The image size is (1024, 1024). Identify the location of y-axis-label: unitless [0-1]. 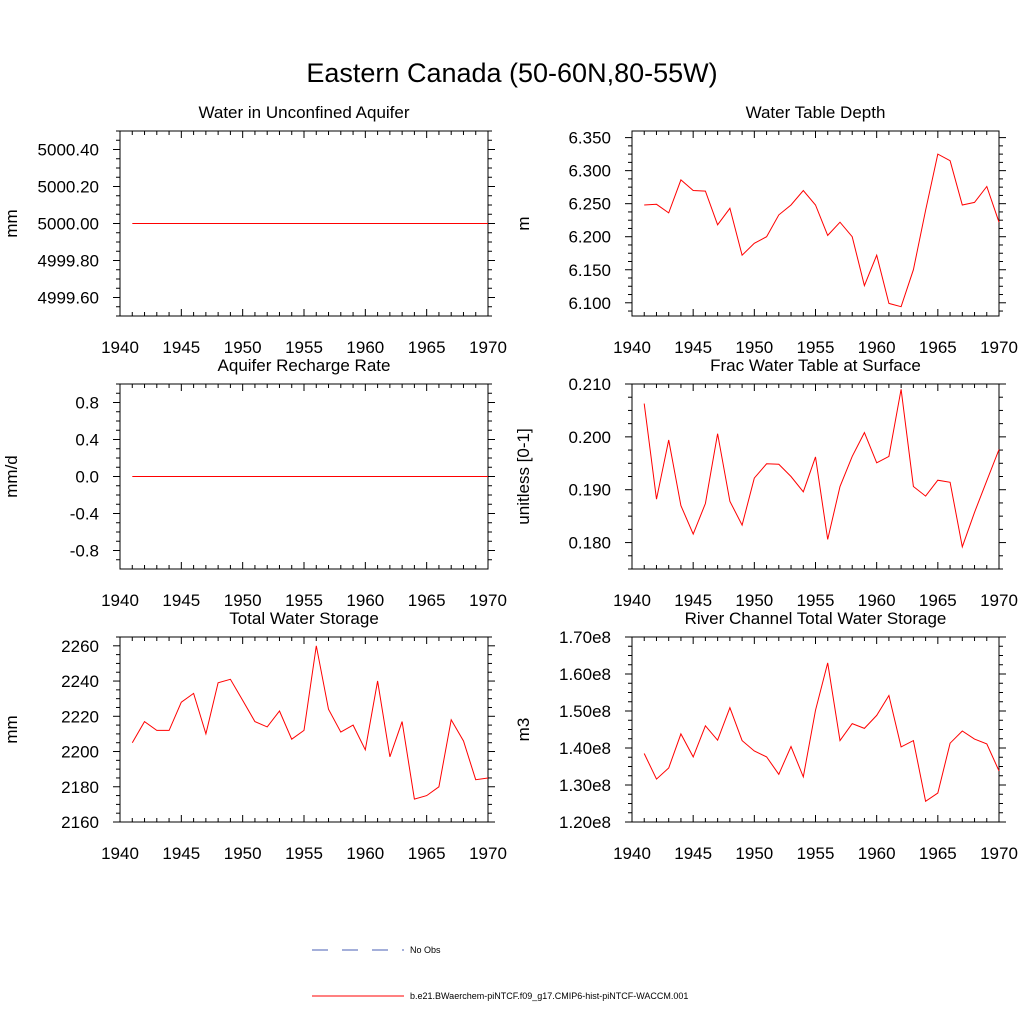
(523, 476).